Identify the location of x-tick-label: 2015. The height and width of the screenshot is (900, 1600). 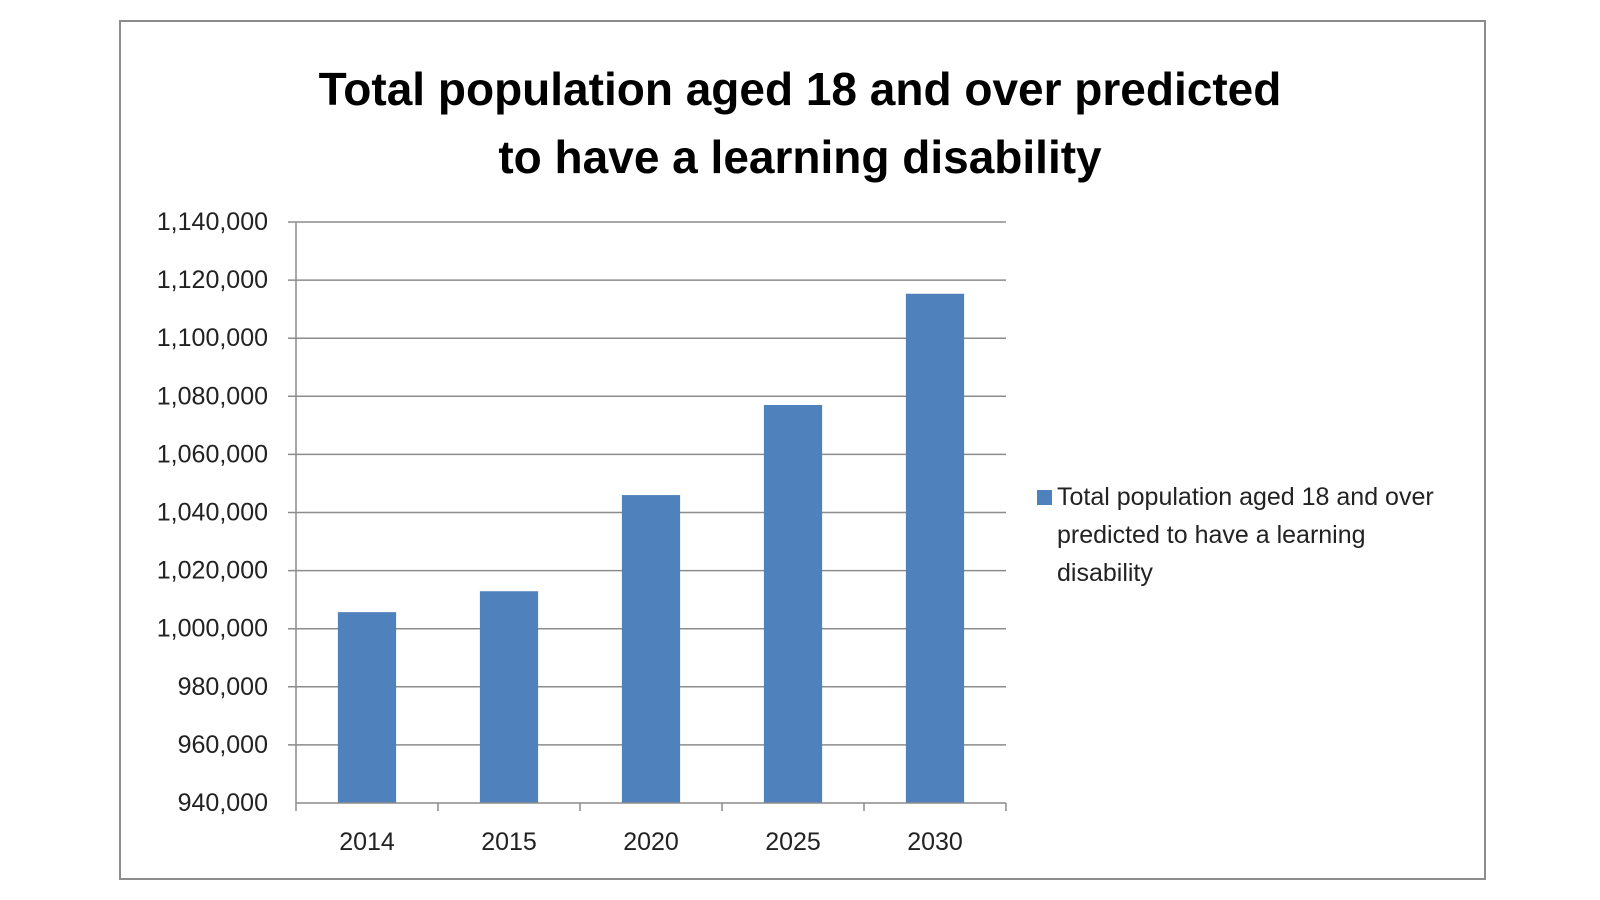
(509, 842).